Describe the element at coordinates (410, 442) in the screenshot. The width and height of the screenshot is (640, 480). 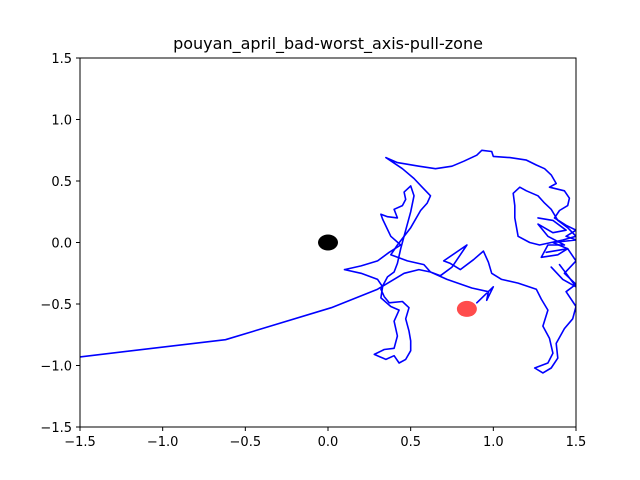
I see `x-tick-label: 0.5` at that location.